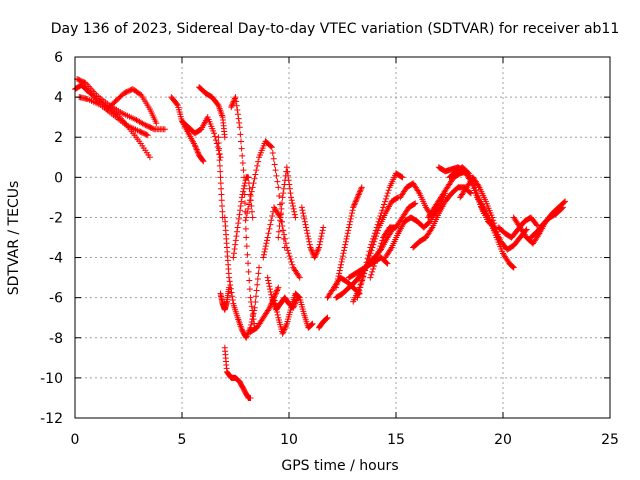 The width and height of the screenshot is (640, 480). What do you see at coordinates (51, 379) in the screenshot?
I see `y-tick-label: -10` at bounding box center [51, 379].